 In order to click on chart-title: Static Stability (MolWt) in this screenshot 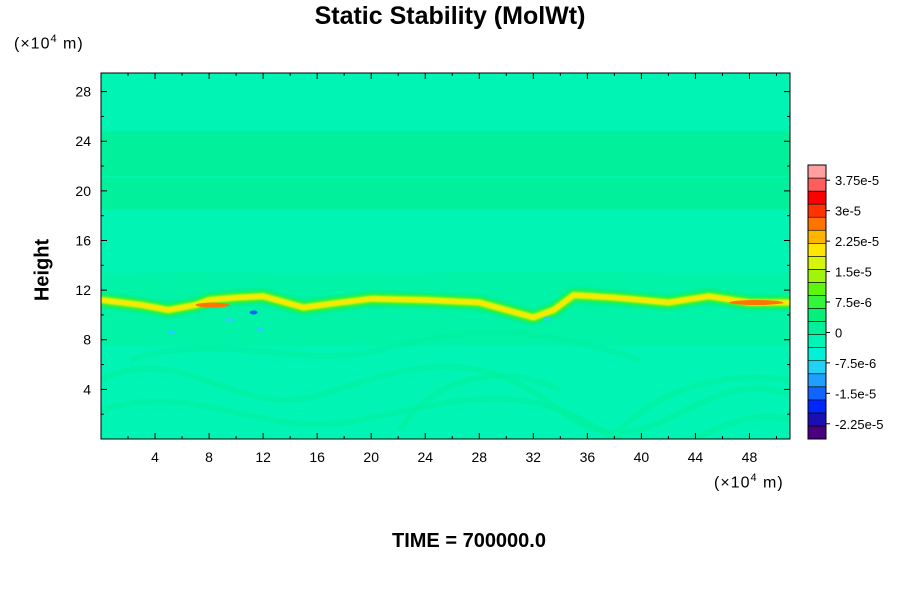, I will do `click(450, 16)`.